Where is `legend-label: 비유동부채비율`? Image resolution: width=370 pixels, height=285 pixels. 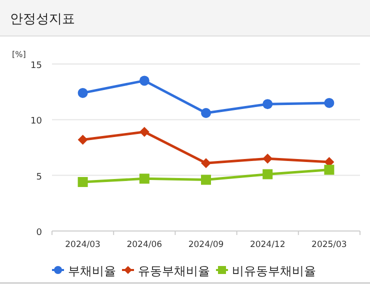
legend-label: 비유동부채비율 is located at coordinates (274, 271).